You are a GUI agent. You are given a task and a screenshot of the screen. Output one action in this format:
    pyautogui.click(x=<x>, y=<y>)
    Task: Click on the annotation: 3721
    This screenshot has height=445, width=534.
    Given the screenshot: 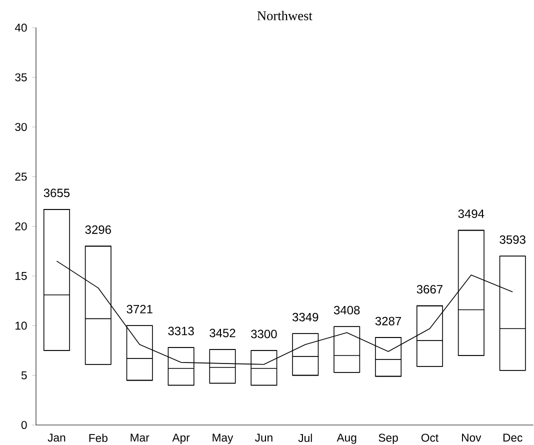 What is the action you would take?
    pyautogui.click(x=139, y=309)
    